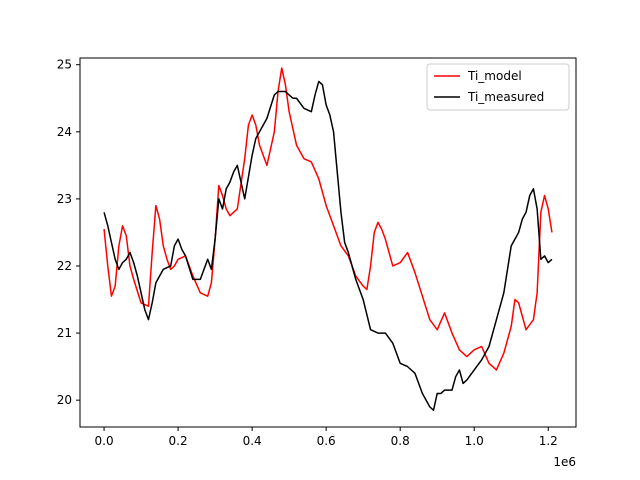  I want to click on legend-label: Ti_measured, so click(505, 97).